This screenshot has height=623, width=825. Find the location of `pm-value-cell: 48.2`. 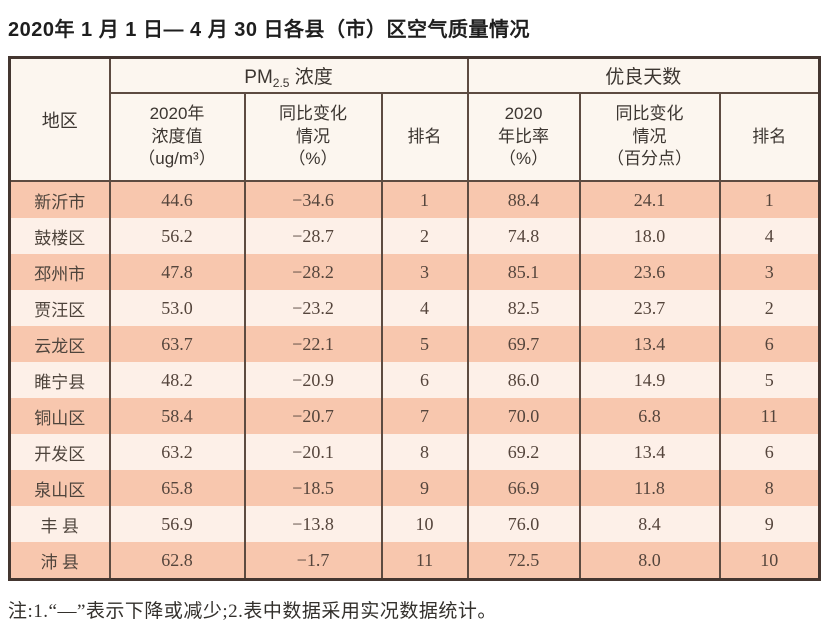

pm-value-cell: 48.2 is located at coordinates (176, 380).